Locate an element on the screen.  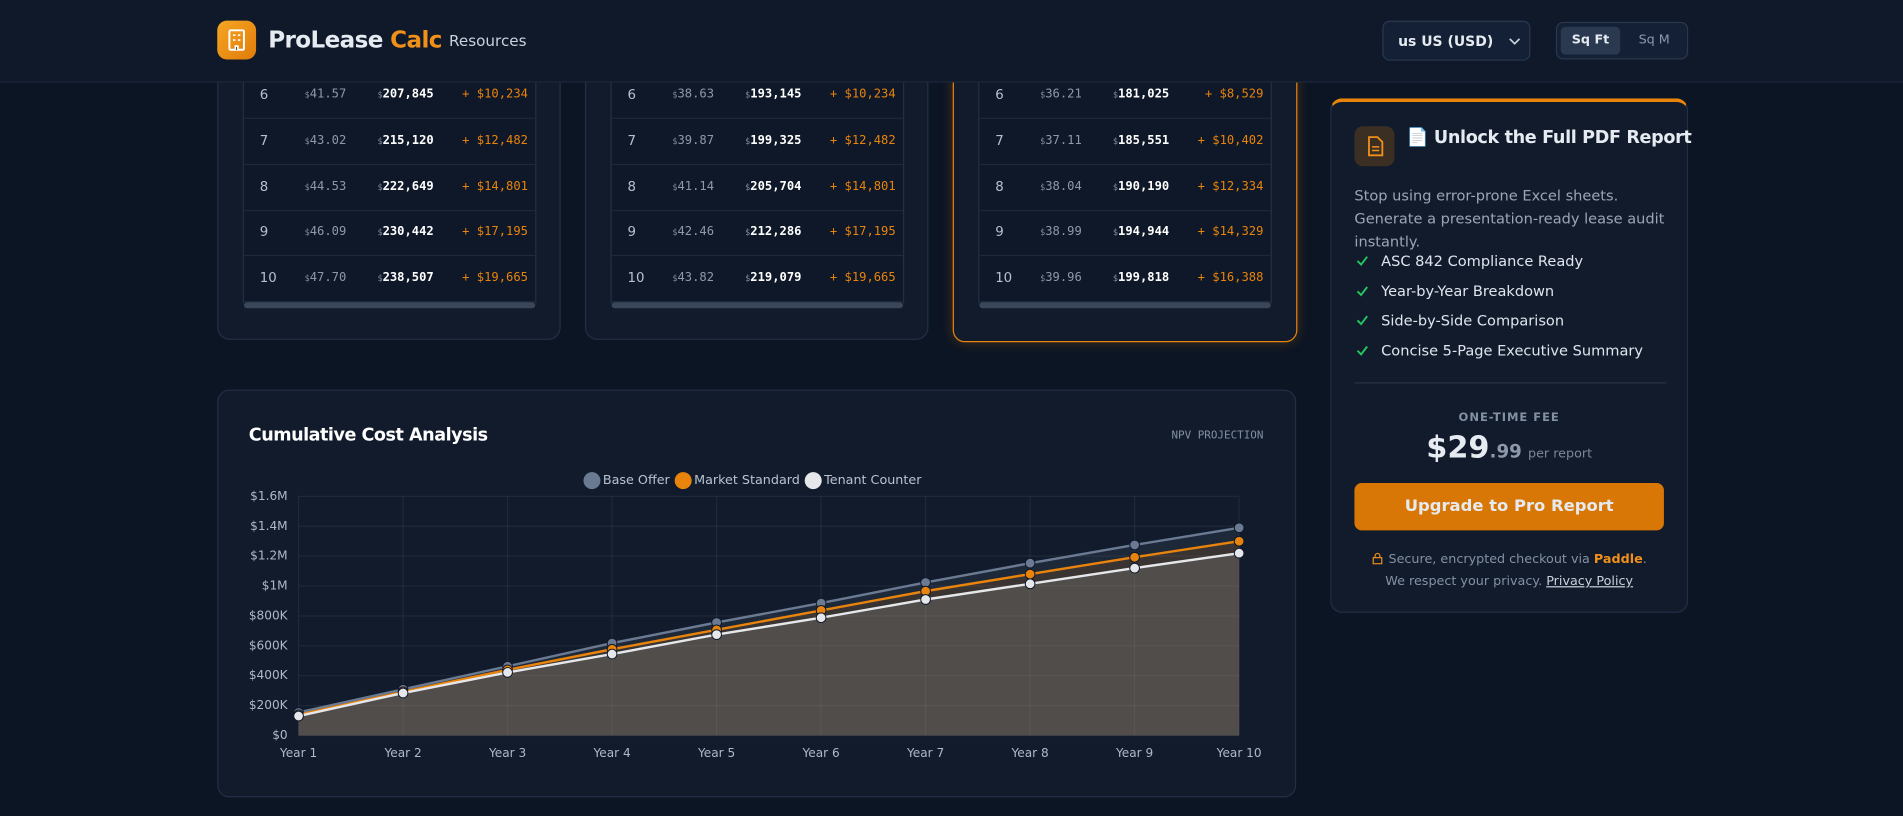
table-row: 7 $37.11 $185,551 + $10,402 is located at coordinates (1125, 142).